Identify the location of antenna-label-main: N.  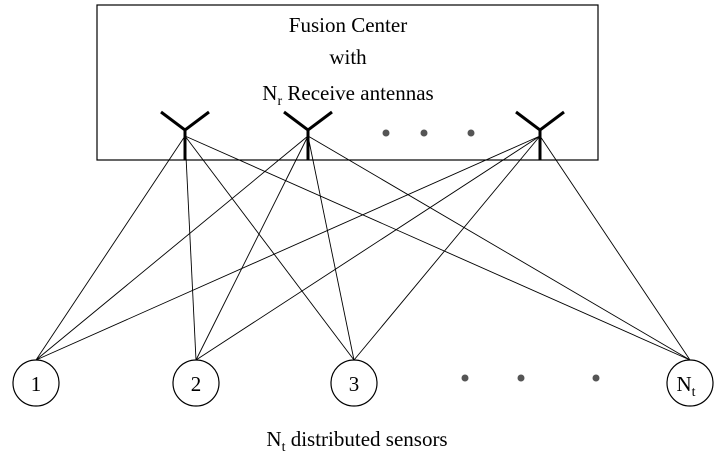
(269, 93).